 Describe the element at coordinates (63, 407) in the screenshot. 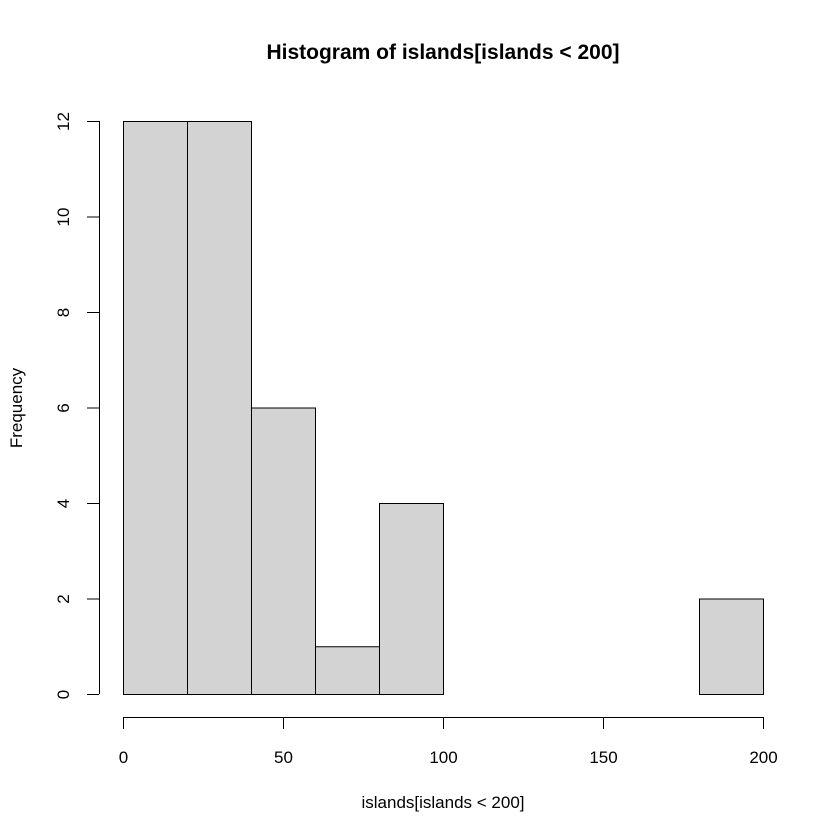

I see `y-tick-label: 6` at that location.